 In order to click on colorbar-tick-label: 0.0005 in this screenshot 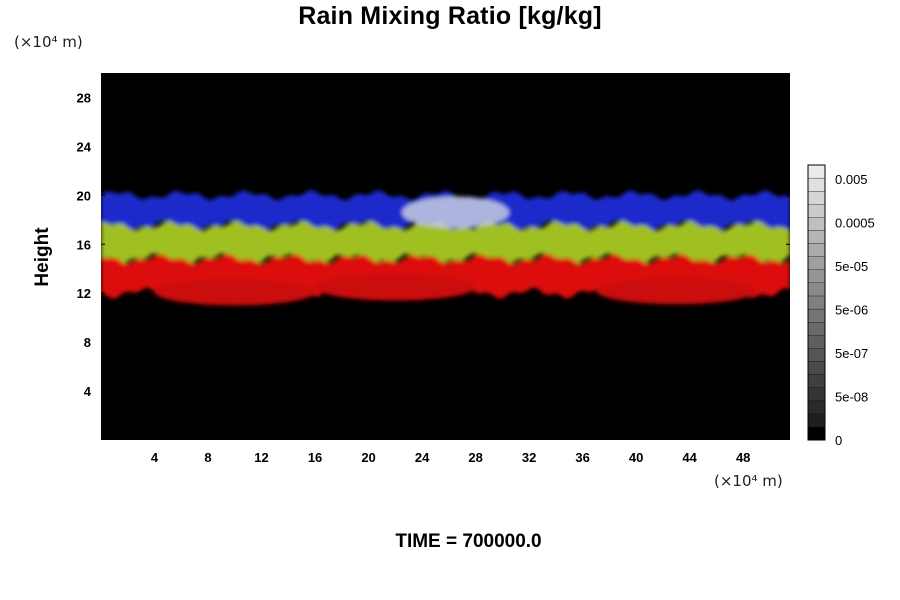, I will do `click(855, 223)`.